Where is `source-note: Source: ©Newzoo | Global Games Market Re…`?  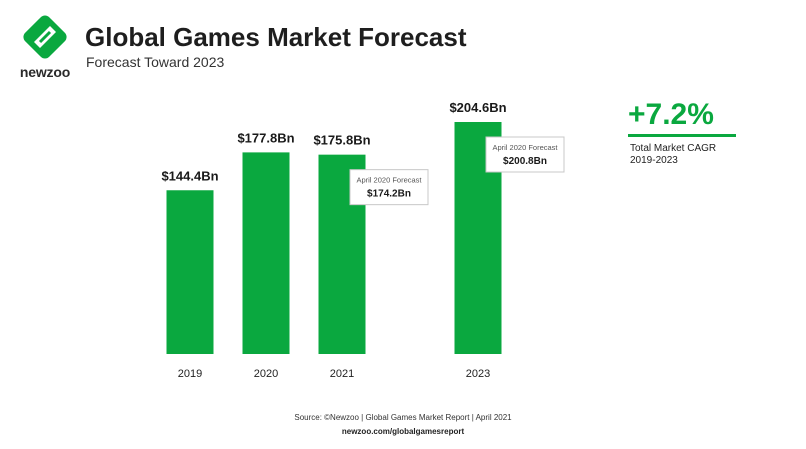 source-note: Source: ©Newzoo | Global Games Market Re… is located at coordinates (403, 417).